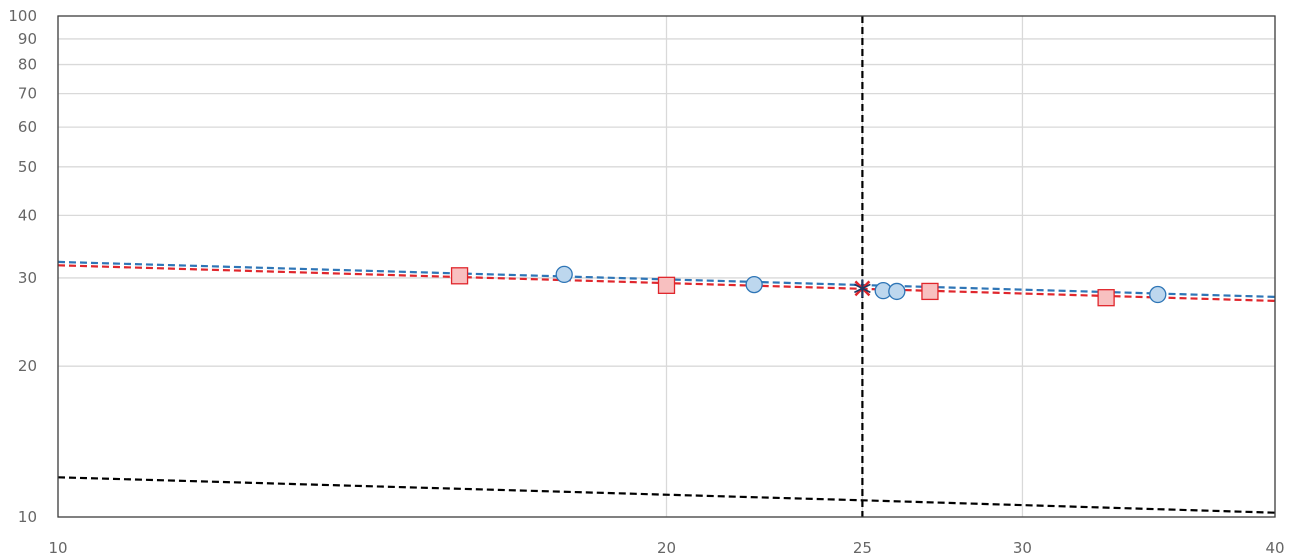 The width and height of the screenshot is (1298, 559). I want to click on x-tick-label: 25, so click(862, 548).